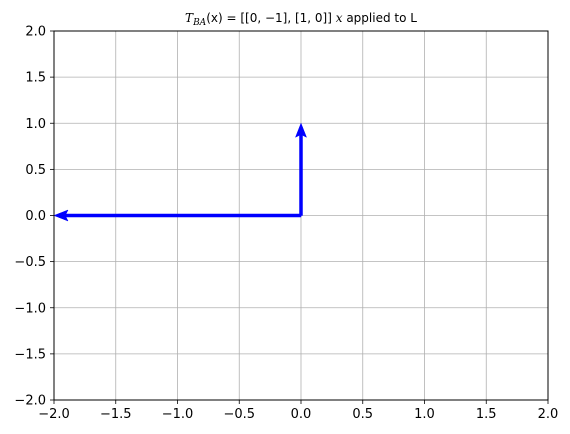  Describe the element at coordinates (30, 354) in the screenshot. I see `y-tick-label: −1.5` at that location.